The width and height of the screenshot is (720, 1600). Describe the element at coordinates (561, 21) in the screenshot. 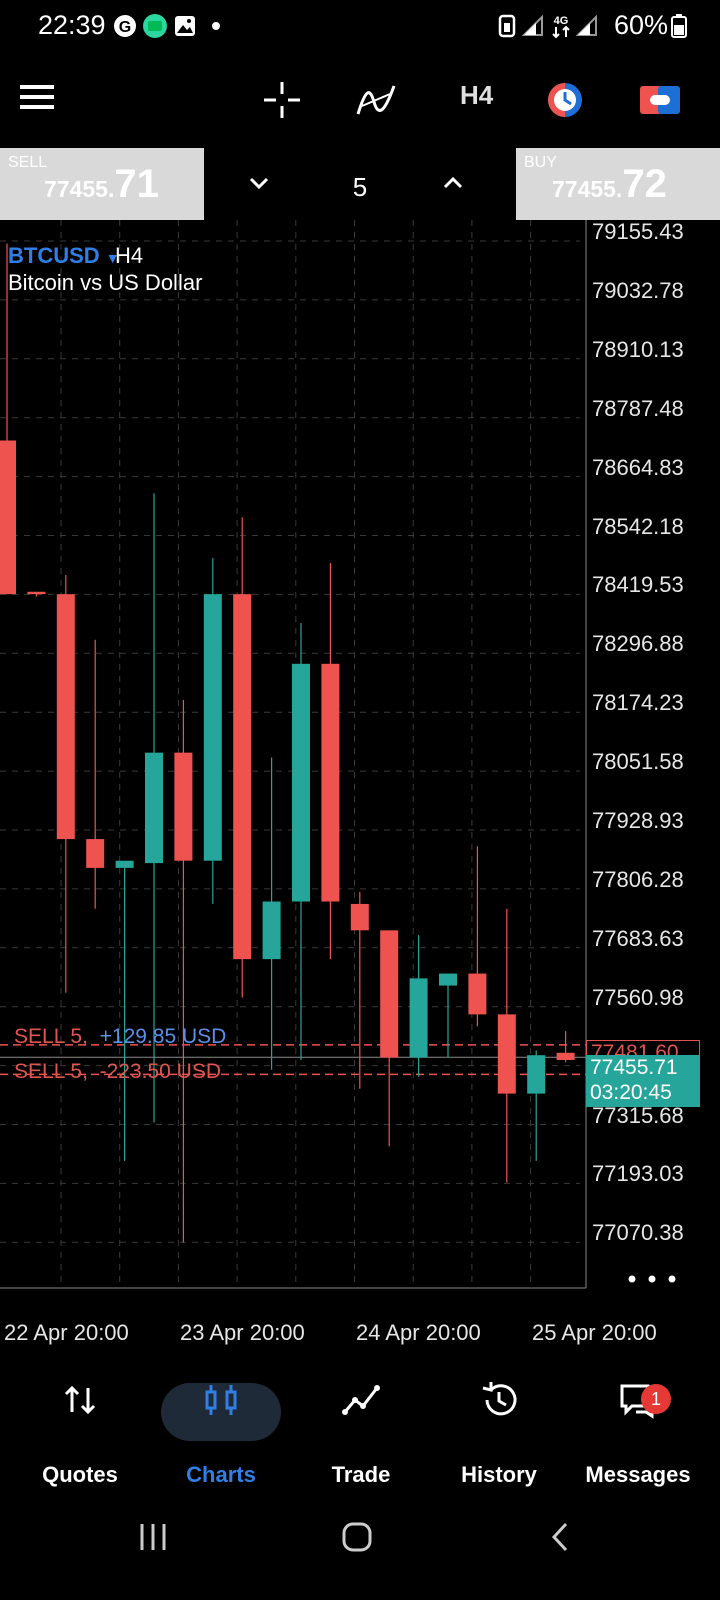

I see `svg-text: 4G` at that location.